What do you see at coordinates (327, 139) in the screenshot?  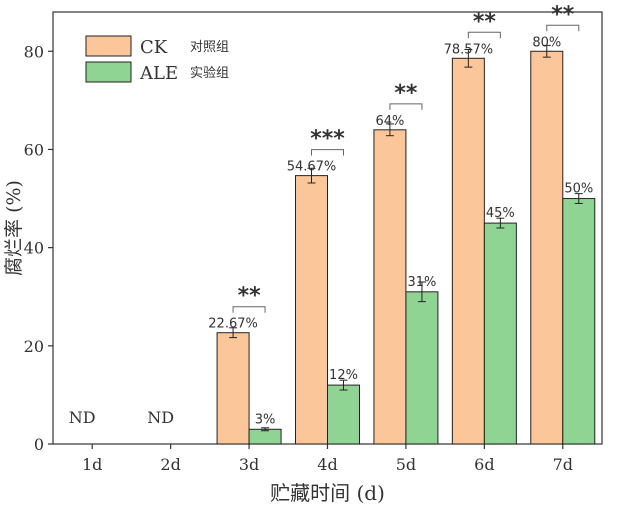 I see `significance-stars: ***` at bounding box center [327, 139].